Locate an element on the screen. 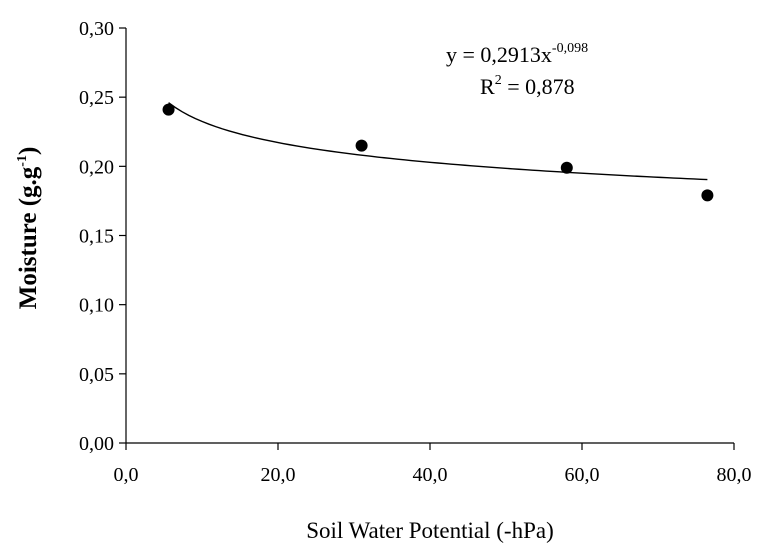  y-tick-label: 0,25 is located at coordinates (96, 98).